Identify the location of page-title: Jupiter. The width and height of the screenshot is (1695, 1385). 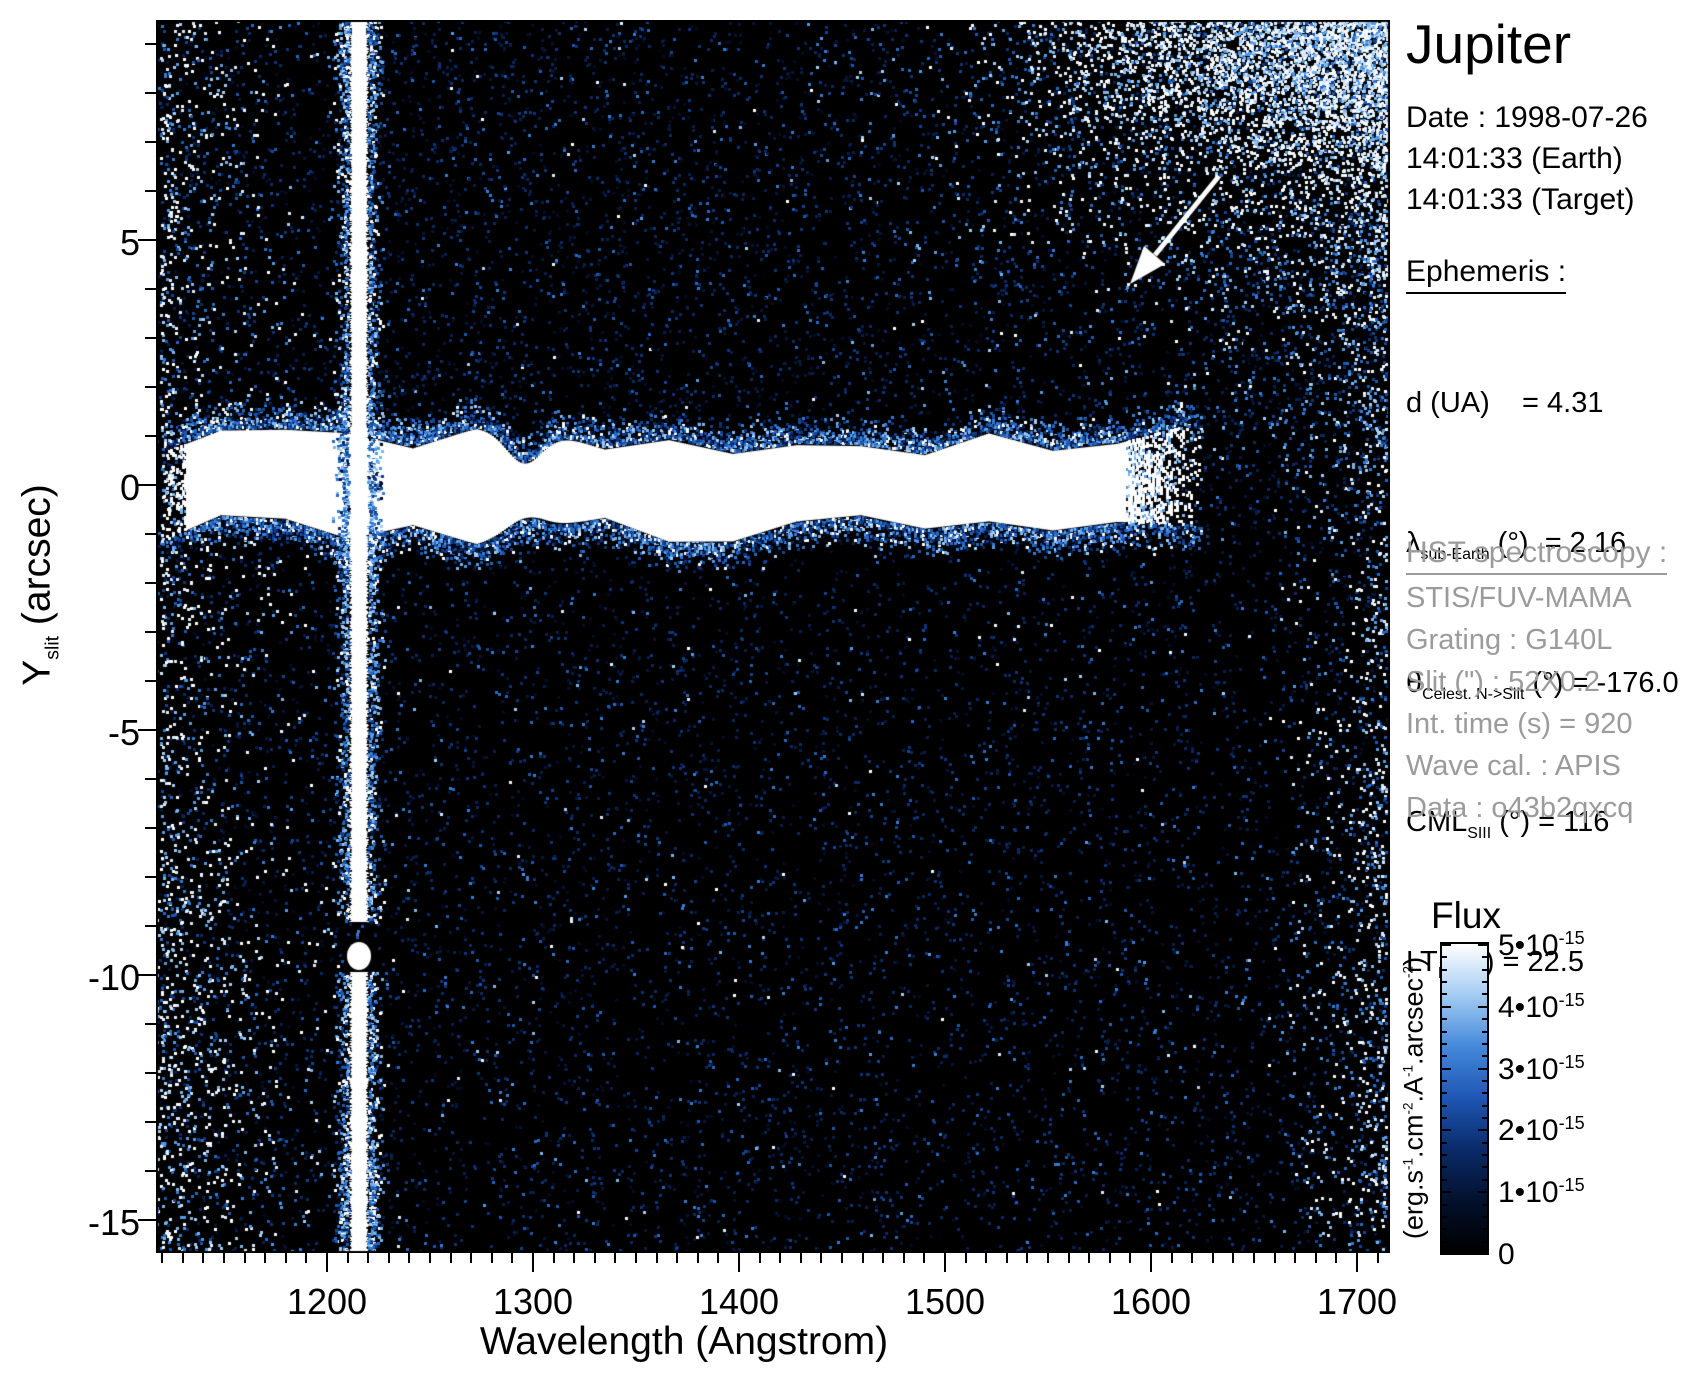
(1489, 44).